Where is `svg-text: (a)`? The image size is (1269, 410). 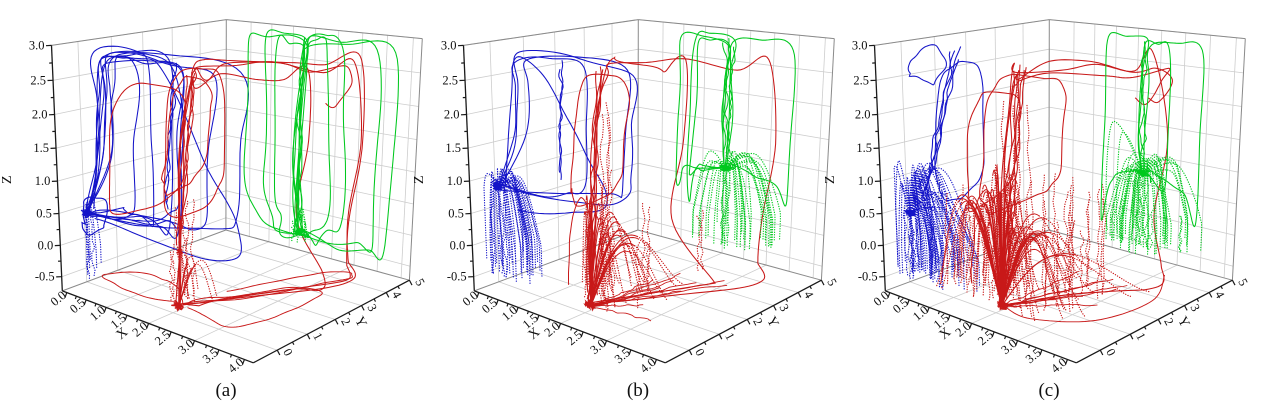
svg-text: (a) is located at coordinates (225, 390).